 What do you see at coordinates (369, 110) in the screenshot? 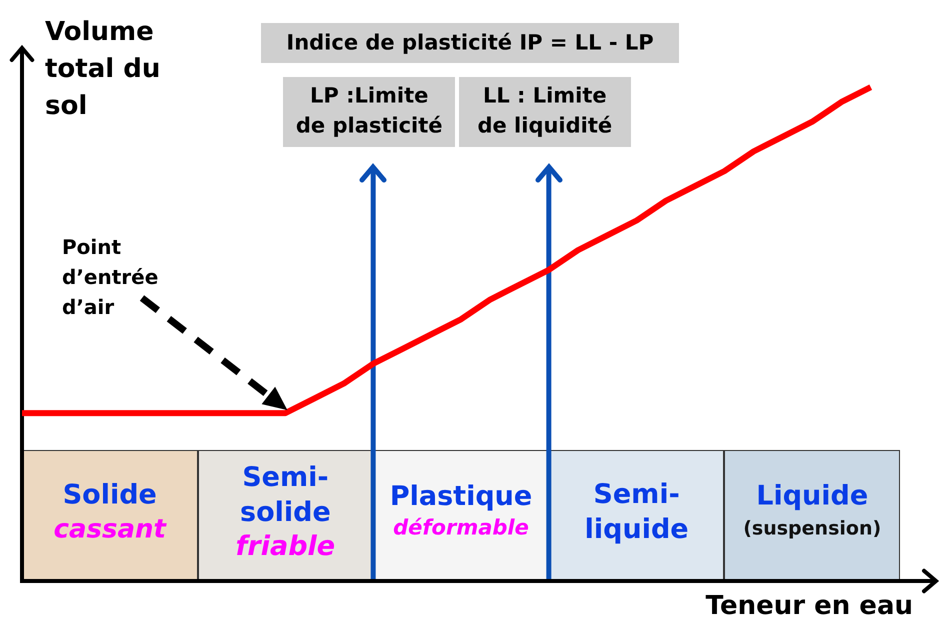
I see `x-tick-label: LP :Limite de plasticité` at bounding box center [369, 110].